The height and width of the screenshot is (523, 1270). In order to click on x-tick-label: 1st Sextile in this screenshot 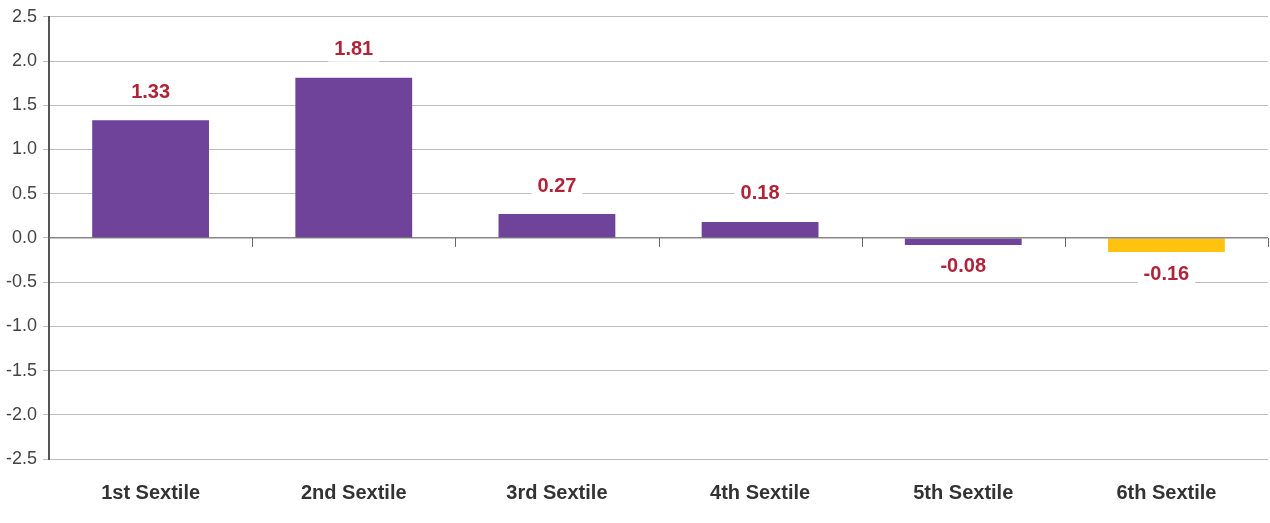, I will do `click(151, 491)`.